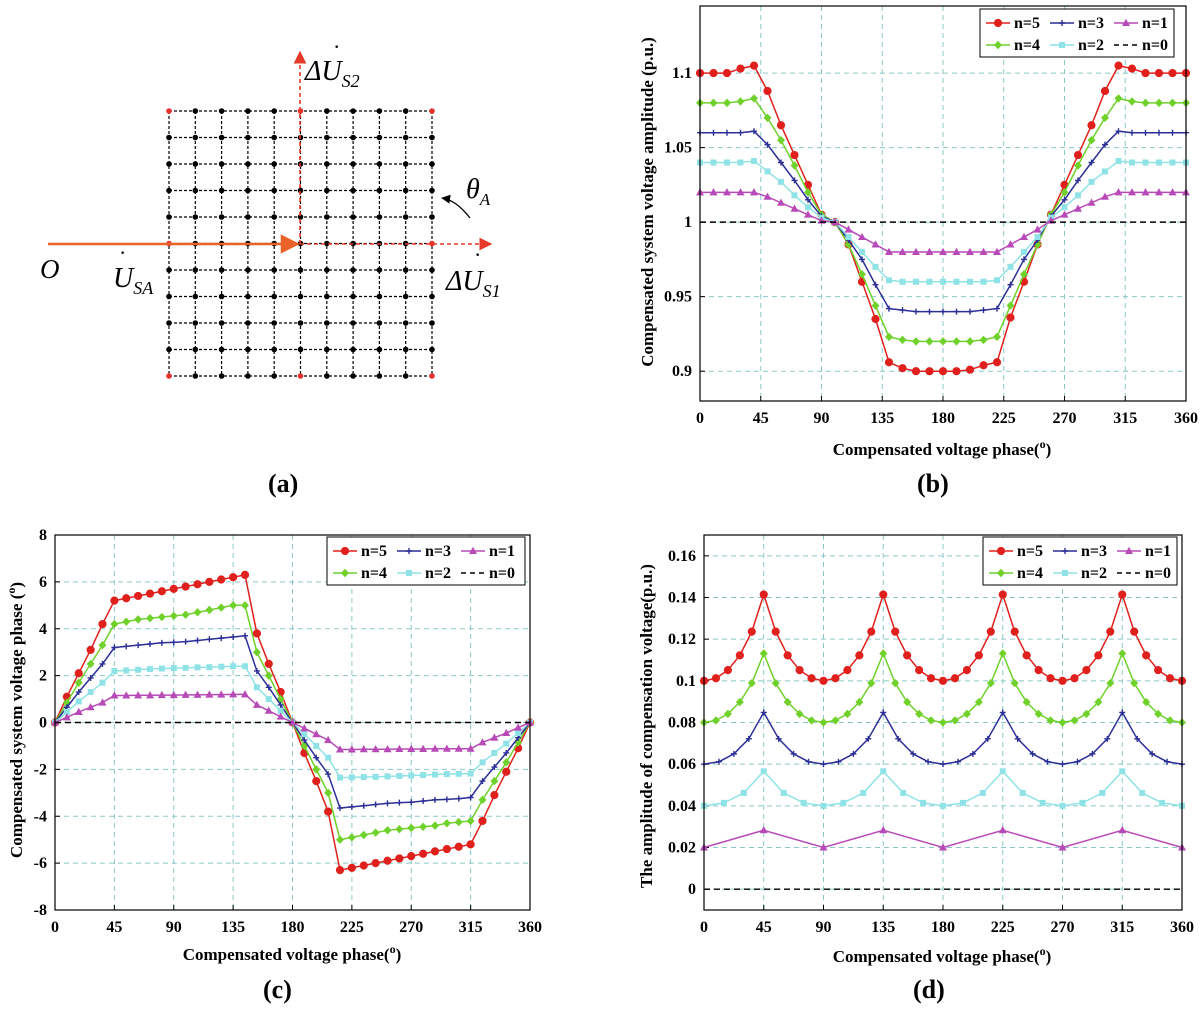 Image resolution: width=1200 pixels, height=1009 pixels. I want to click on chart-c-legend: n=5 n=3 n=1 n=4 n=2 n=0, so click(426, 561).